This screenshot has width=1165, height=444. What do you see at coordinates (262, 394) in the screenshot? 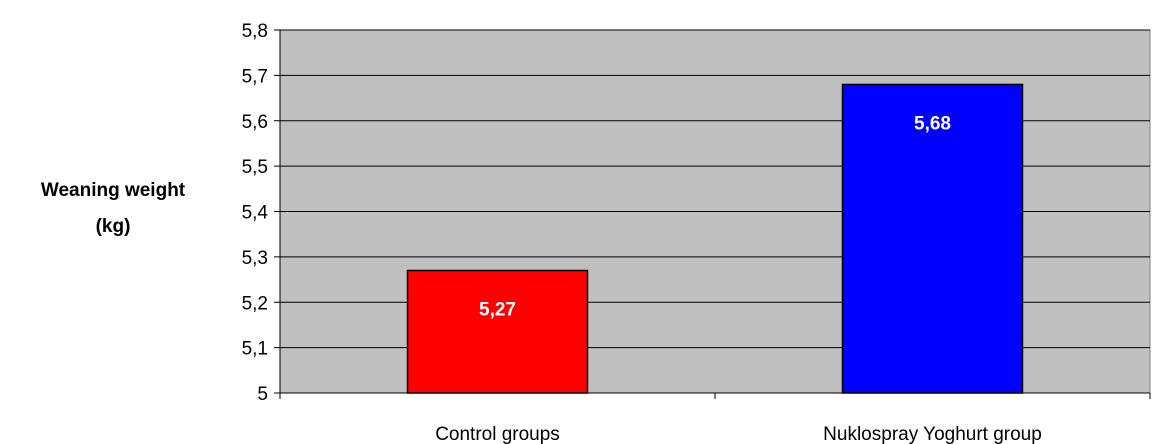
I see `y-tick-label: 5` at bounding box center [262, 394].